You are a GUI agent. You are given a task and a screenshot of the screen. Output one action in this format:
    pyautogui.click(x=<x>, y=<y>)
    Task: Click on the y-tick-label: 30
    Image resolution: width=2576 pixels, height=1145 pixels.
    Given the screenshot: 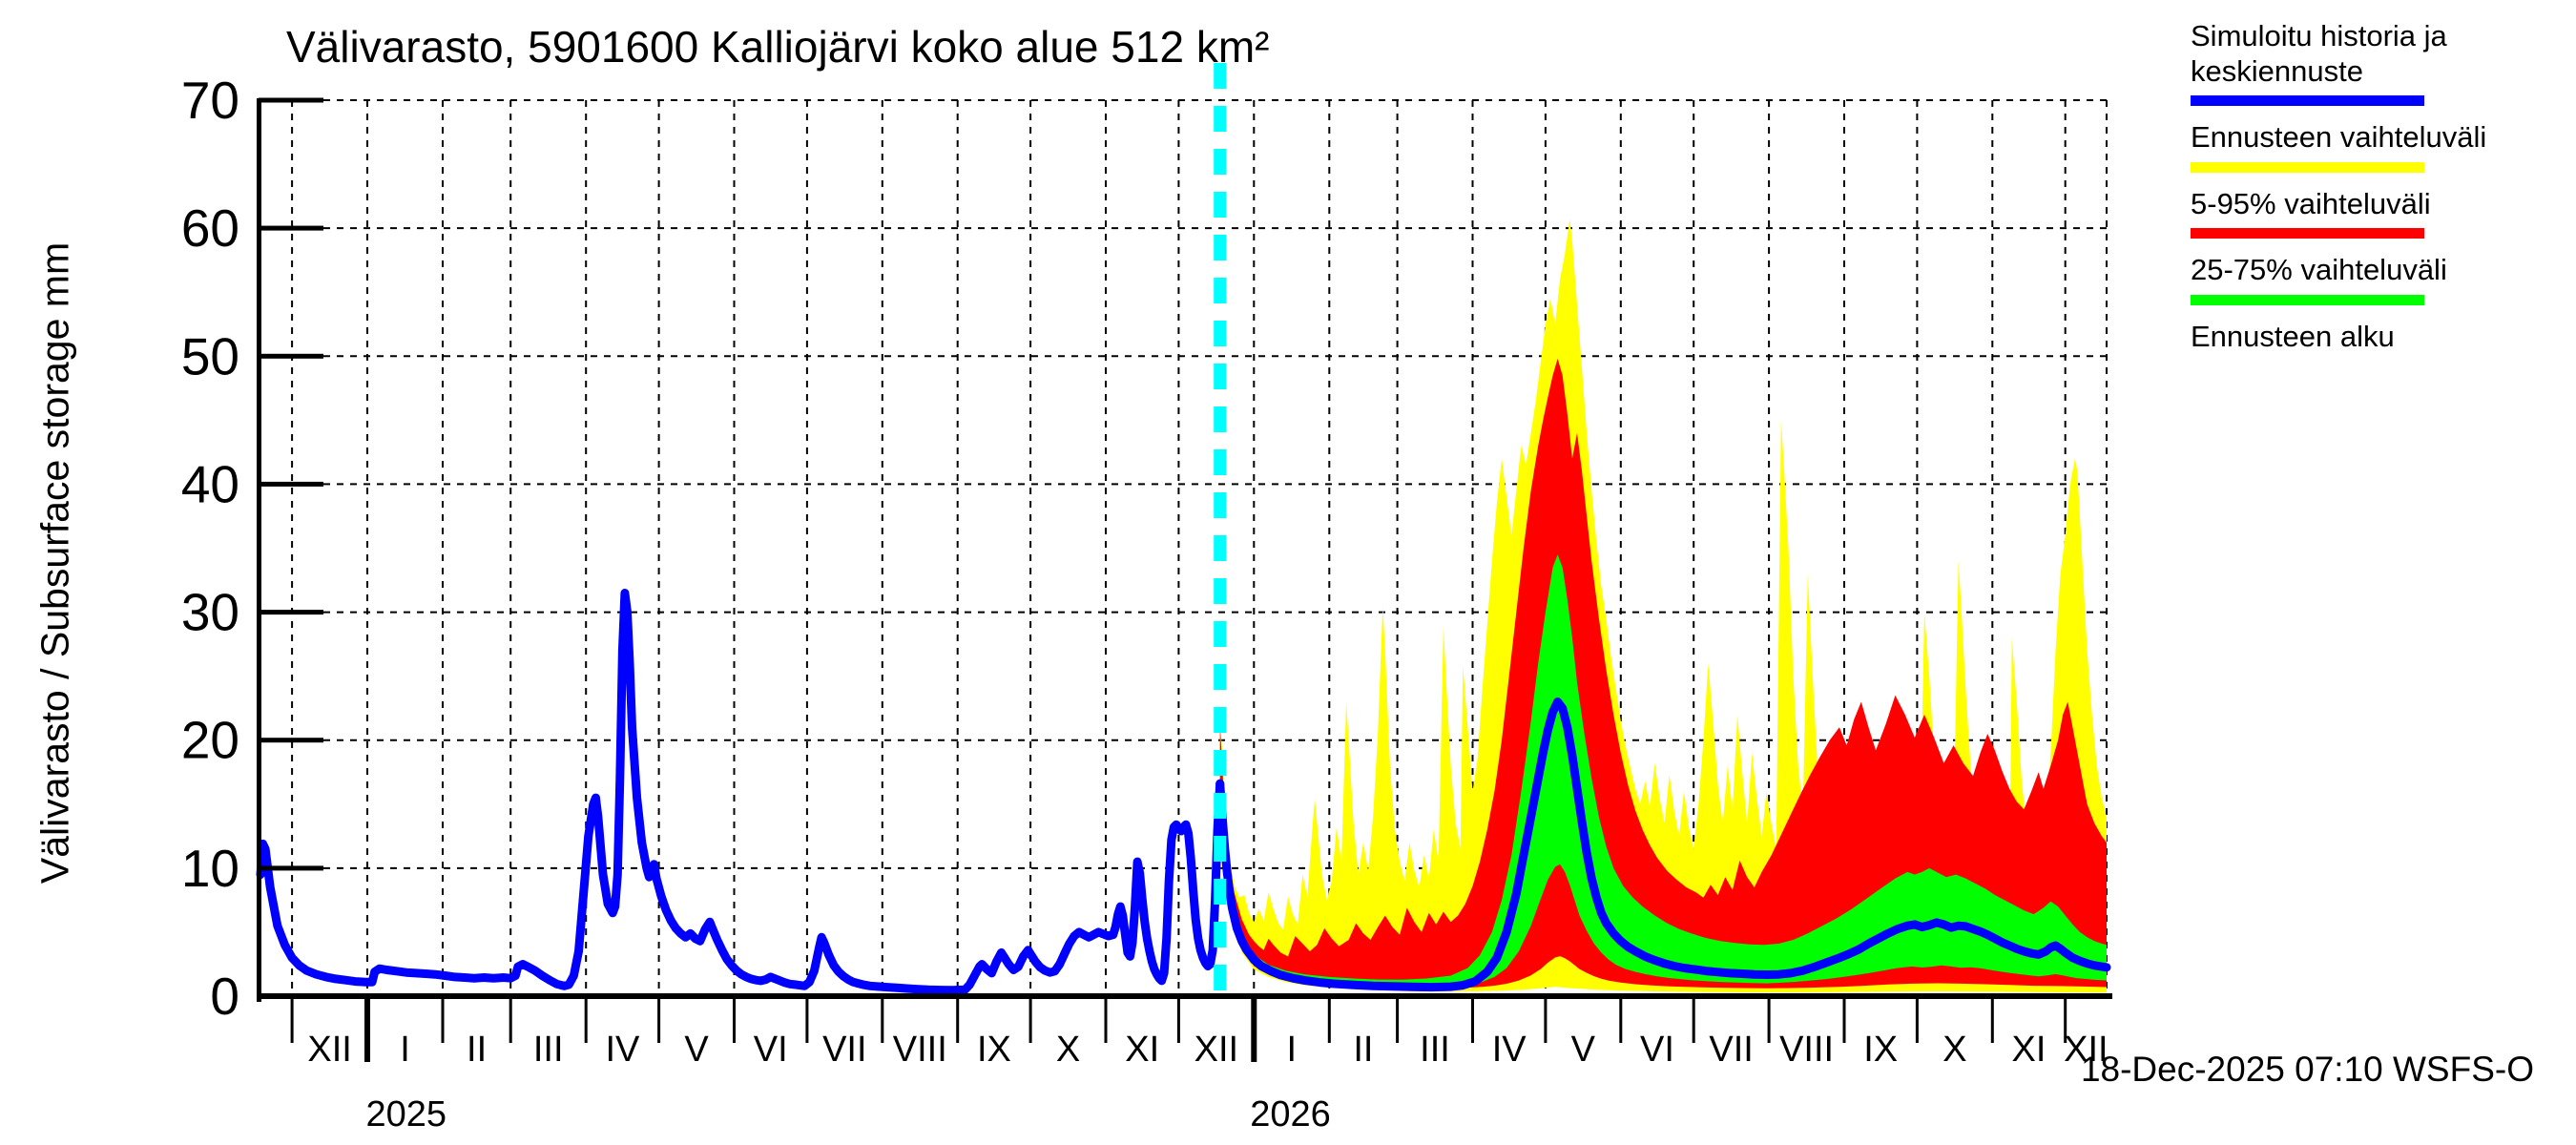 What is the action you would take?
    pyautogui.click(x=210, y=613)
    